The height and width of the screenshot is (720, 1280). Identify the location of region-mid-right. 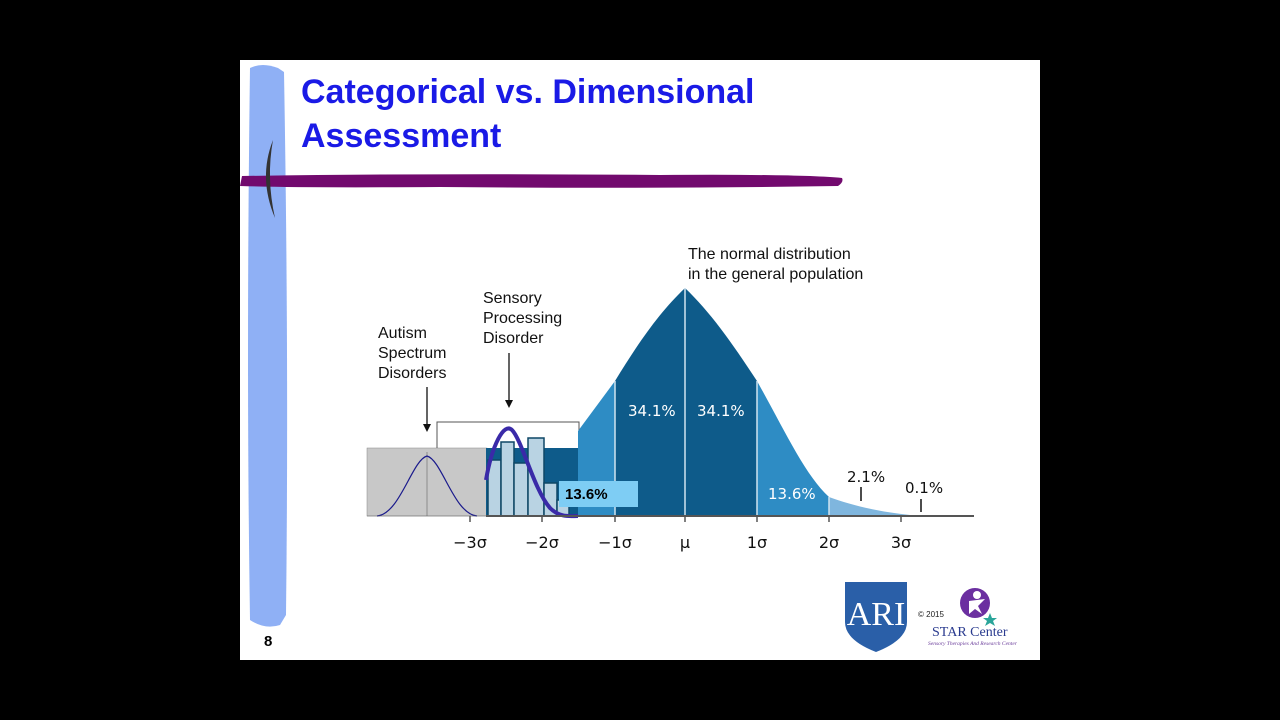
(793, 448).